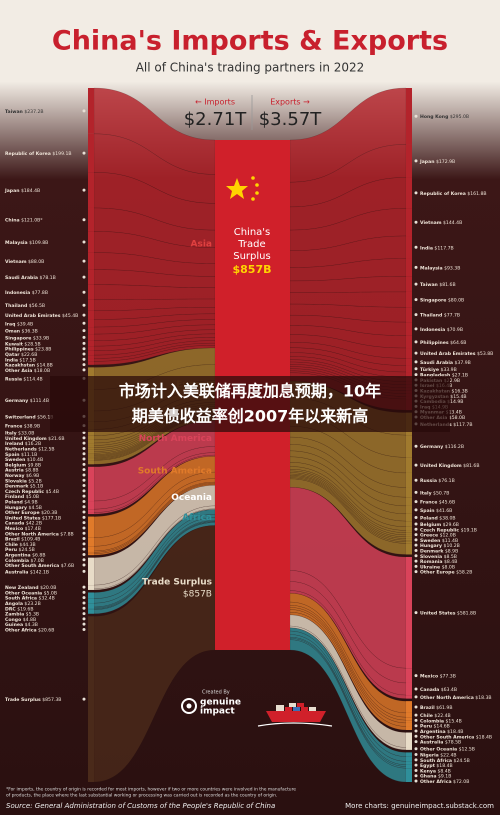  Describe the element at coordinates (428, 776) in the screenshot. I see `partner-name: Ghana` at that location.